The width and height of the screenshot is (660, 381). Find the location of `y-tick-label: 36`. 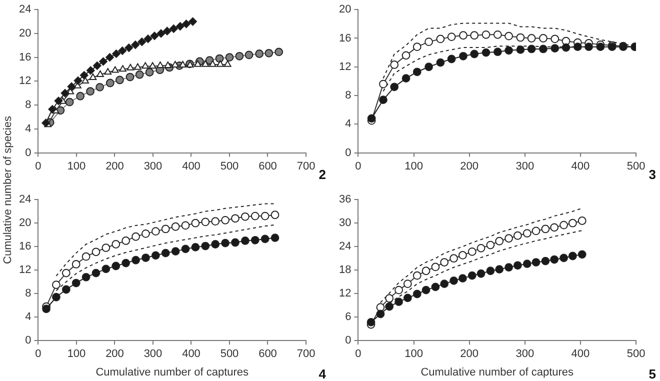

y-tick-label: 36 is located at coordinates (345, 200).